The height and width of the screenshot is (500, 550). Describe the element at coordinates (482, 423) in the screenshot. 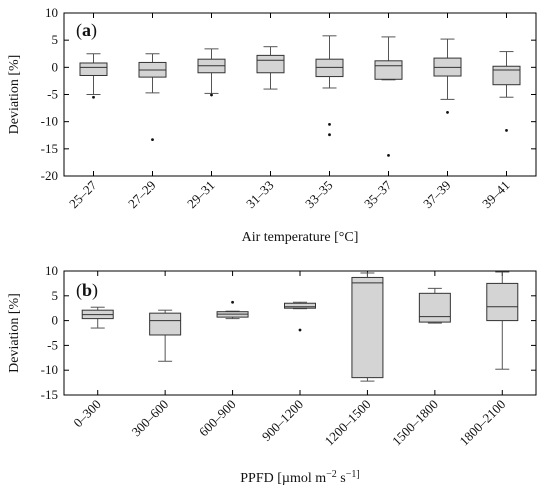

I see `x-tick-label: 1800–2100` at that location.